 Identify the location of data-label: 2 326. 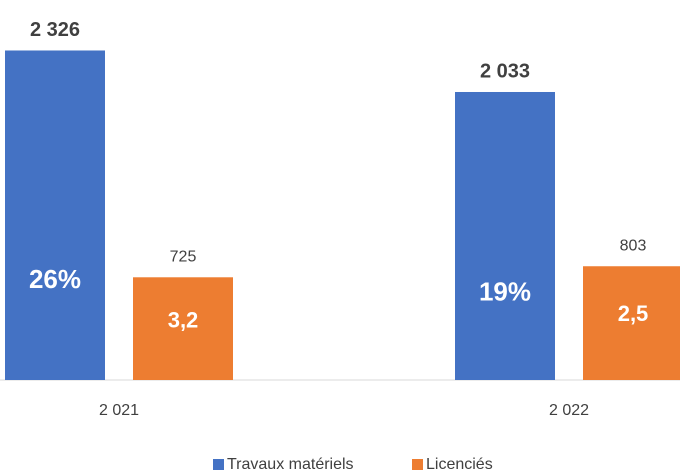
(55, 30).